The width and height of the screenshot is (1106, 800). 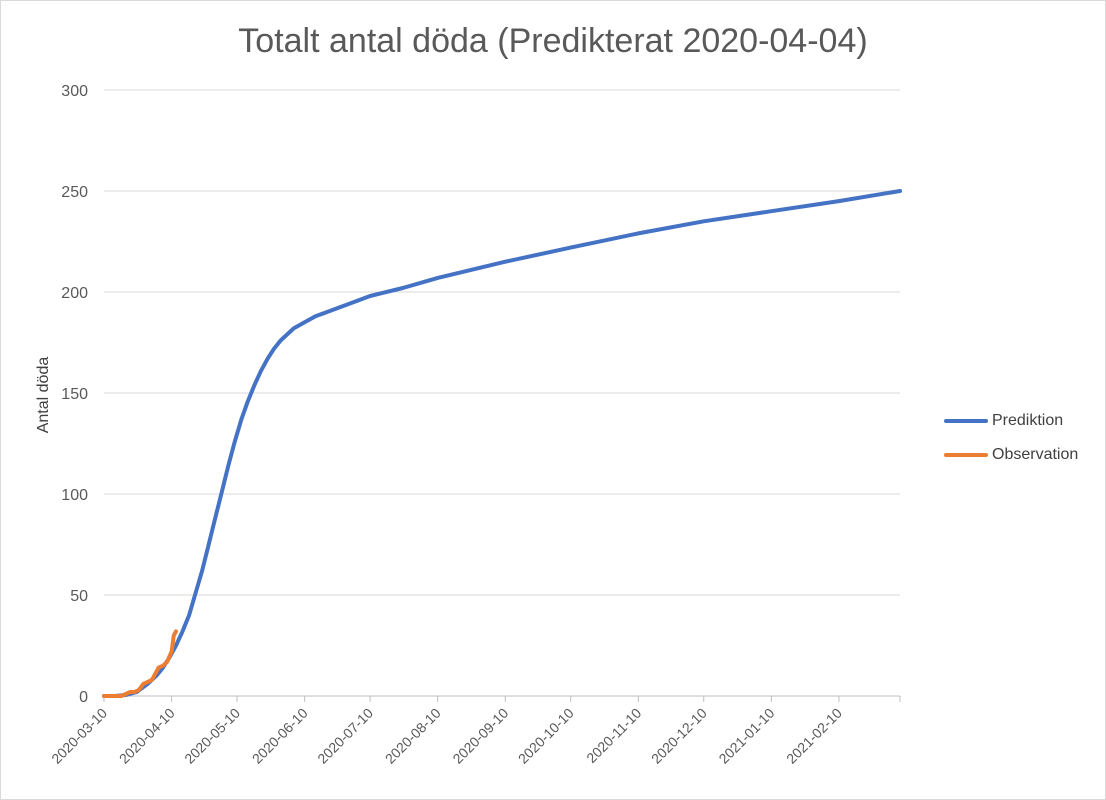 I want to click on legend-label-prediktion: Prediktion, so click(x=1028, y=420).